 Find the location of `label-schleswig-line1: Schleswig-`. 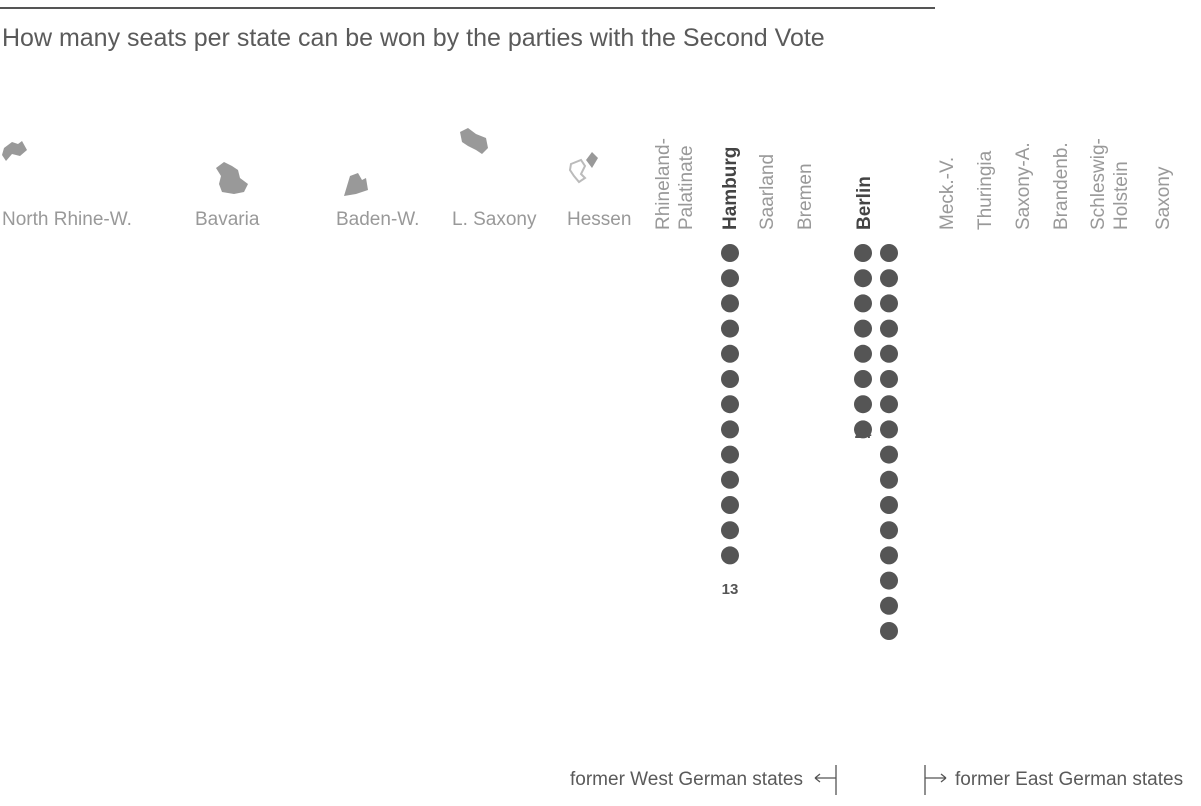

label-schleswig-line1: Schleswig- is located at coordinates (1098, 184).